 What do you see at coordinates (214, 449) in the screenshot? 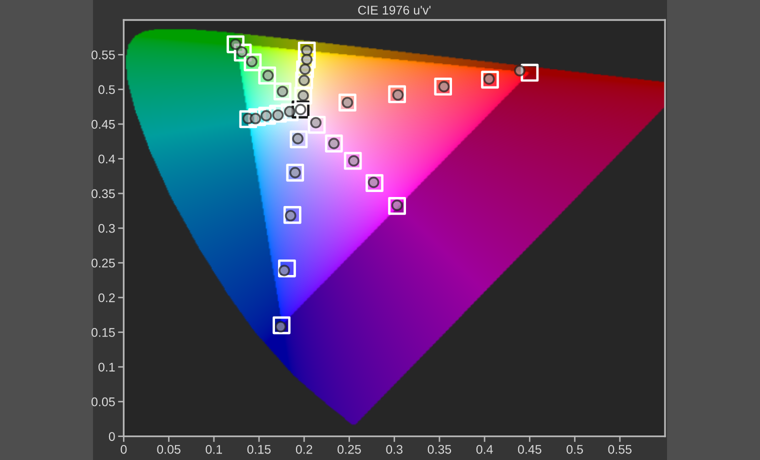
I see `x-tick-label: 0.1` at bounding box center [214, 449].